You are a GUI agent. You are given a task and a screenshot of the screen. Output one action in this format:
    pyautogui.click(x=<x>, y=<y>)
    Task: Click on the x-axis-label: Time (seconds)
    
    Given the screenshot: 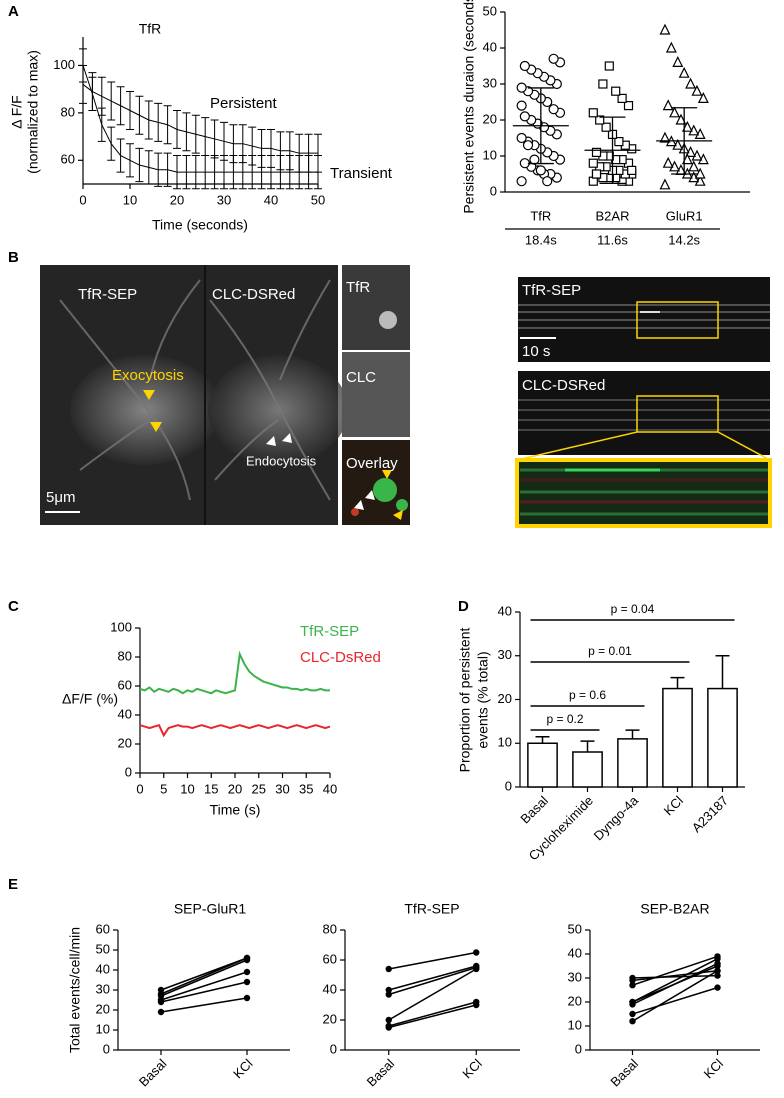 What is the action you would take?
    pyautogui.click(x=200, y=225)
    